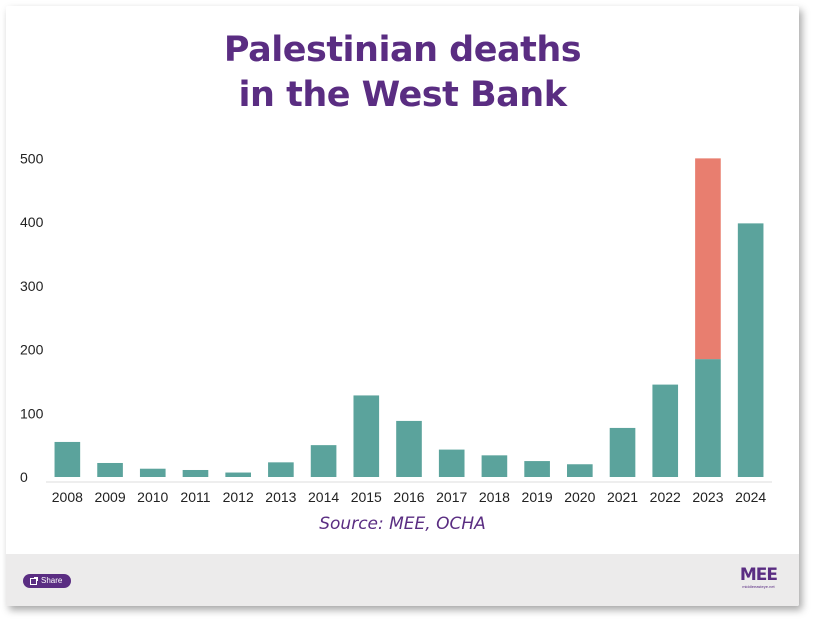 The image size is (814, 622). Describe the element at coordinates (402, 73) in the screenshot. I see `chart-title: Palestinian deaths in the West Bank` at that location.